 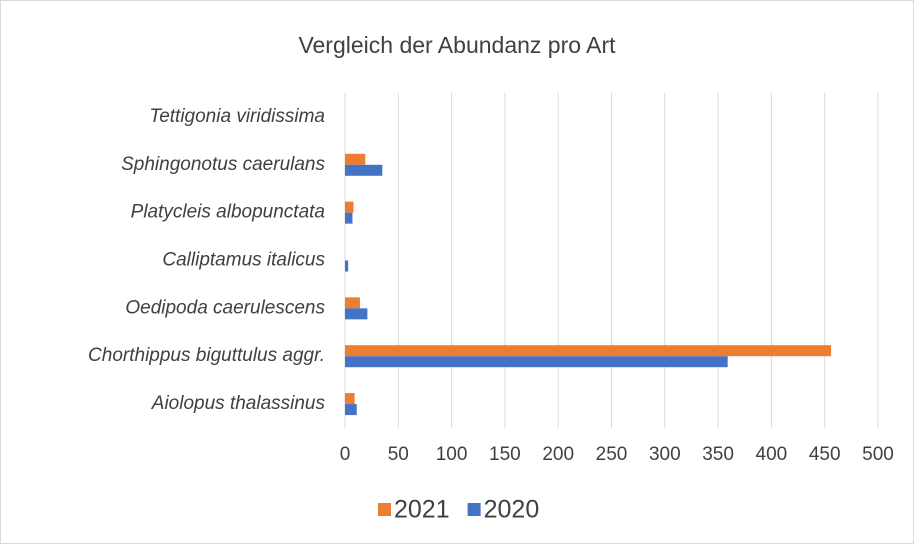 I want to click on x-tick-label: 250, so click(x=612, y=454).